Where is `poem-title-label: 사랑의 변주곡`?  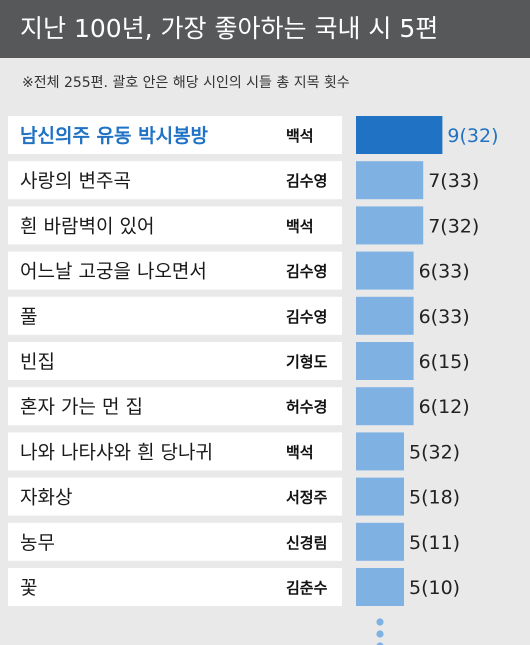
poem-title-label: 사랑의 변주곡 is located at coordinates (75, 181).